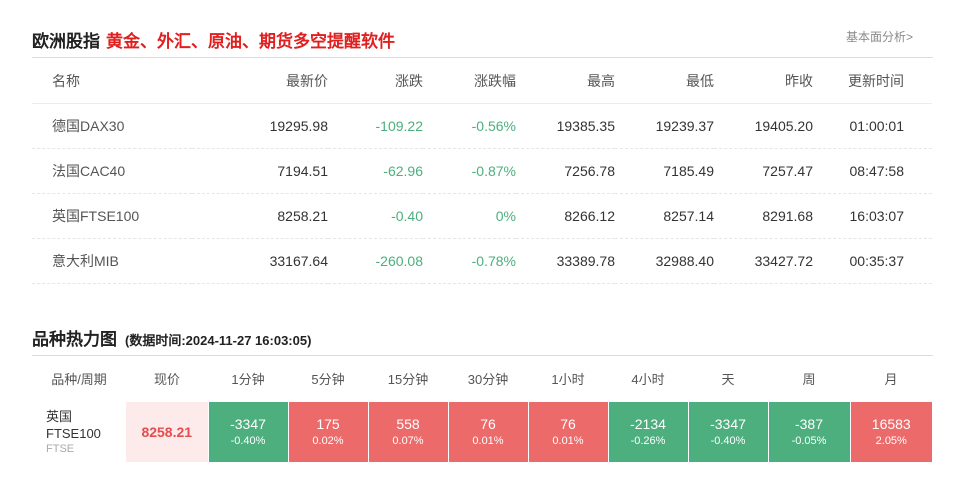 The height and width of the screenshot is (486, 965). What do you see at coordinates (408, 441) in the screenshot?
I see `heat-percent: 0.07%` at bounding box center [408, 441].